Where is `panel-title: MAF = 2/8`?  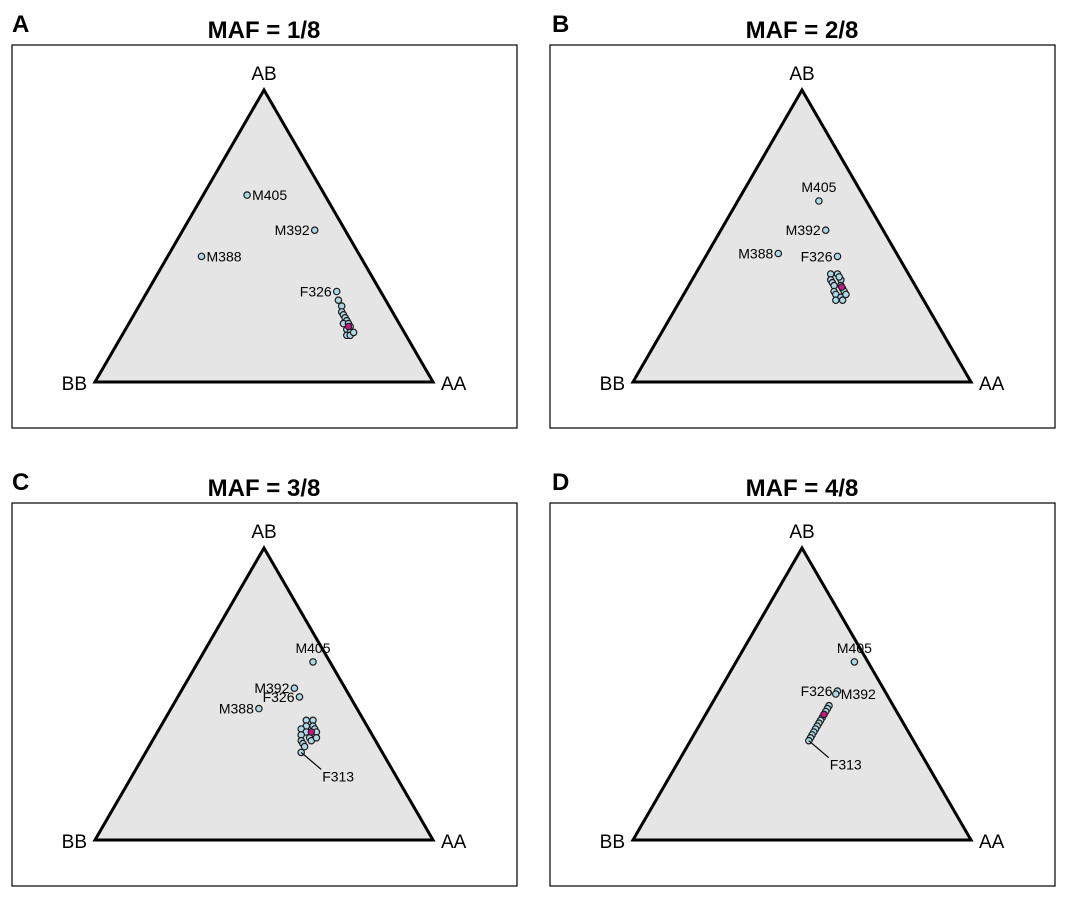
panel-title: MAF = 2/8 is located at coordinates (802, 30).